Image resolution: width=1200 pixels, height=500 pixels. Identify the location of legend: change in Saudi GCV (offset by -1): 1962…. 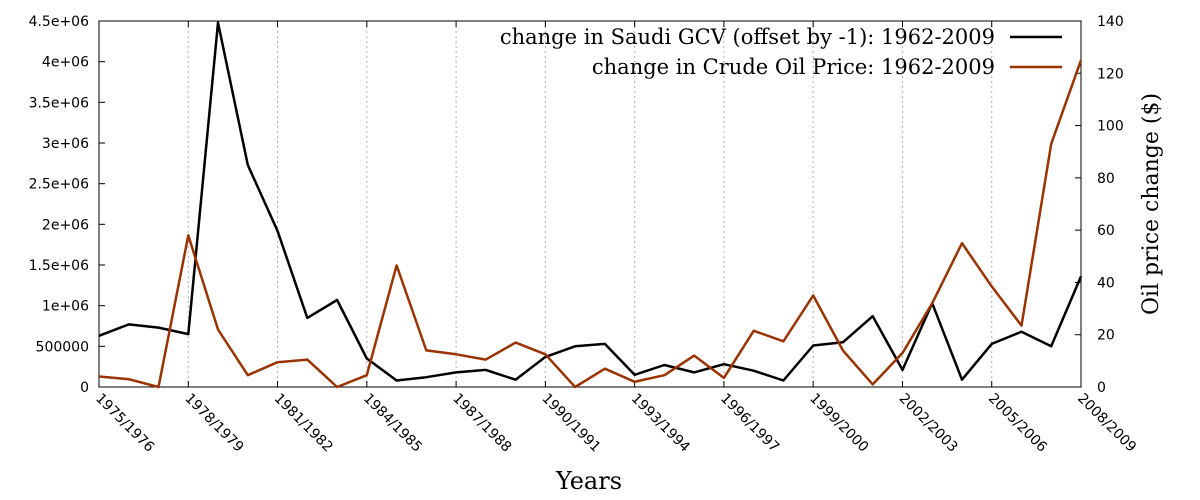
(781, 52).